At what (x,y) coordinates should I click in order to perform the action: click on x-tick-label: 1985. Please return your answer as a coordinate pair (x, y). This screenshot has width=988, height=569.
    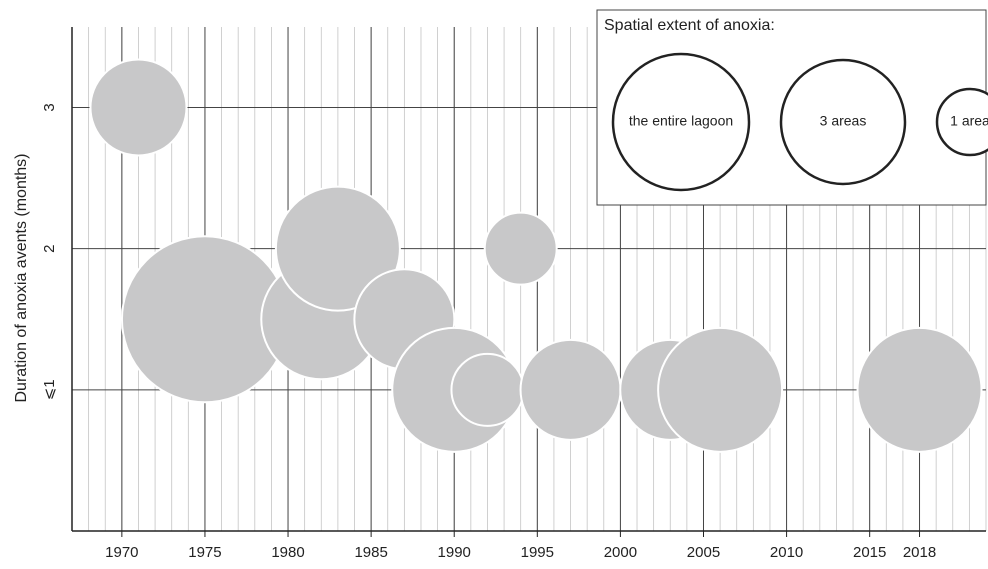
    Looking at the image, I should click on (370, 552).